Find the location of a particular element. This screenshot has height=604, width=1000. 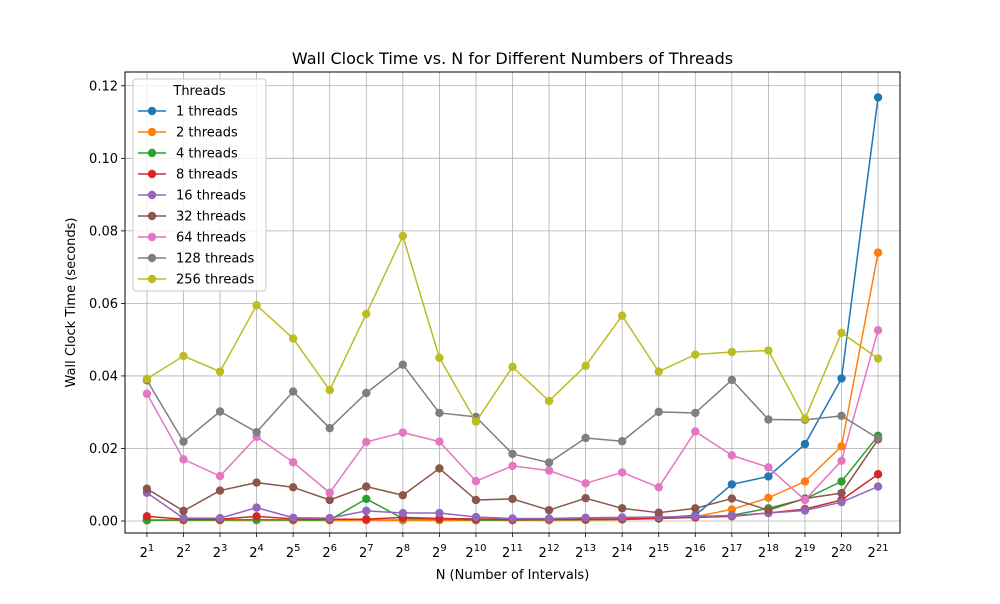

x-tick-label: 21 is located at coordinates (147, 552).